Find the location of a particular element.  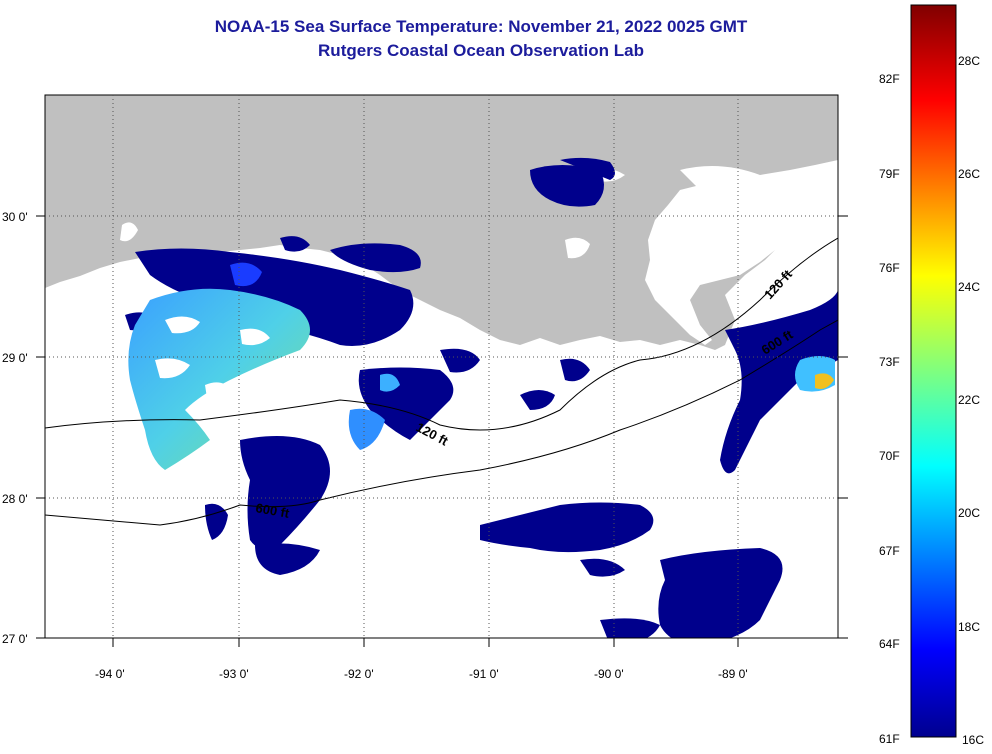

cloud-gaps is located at coordinates (212, 357).